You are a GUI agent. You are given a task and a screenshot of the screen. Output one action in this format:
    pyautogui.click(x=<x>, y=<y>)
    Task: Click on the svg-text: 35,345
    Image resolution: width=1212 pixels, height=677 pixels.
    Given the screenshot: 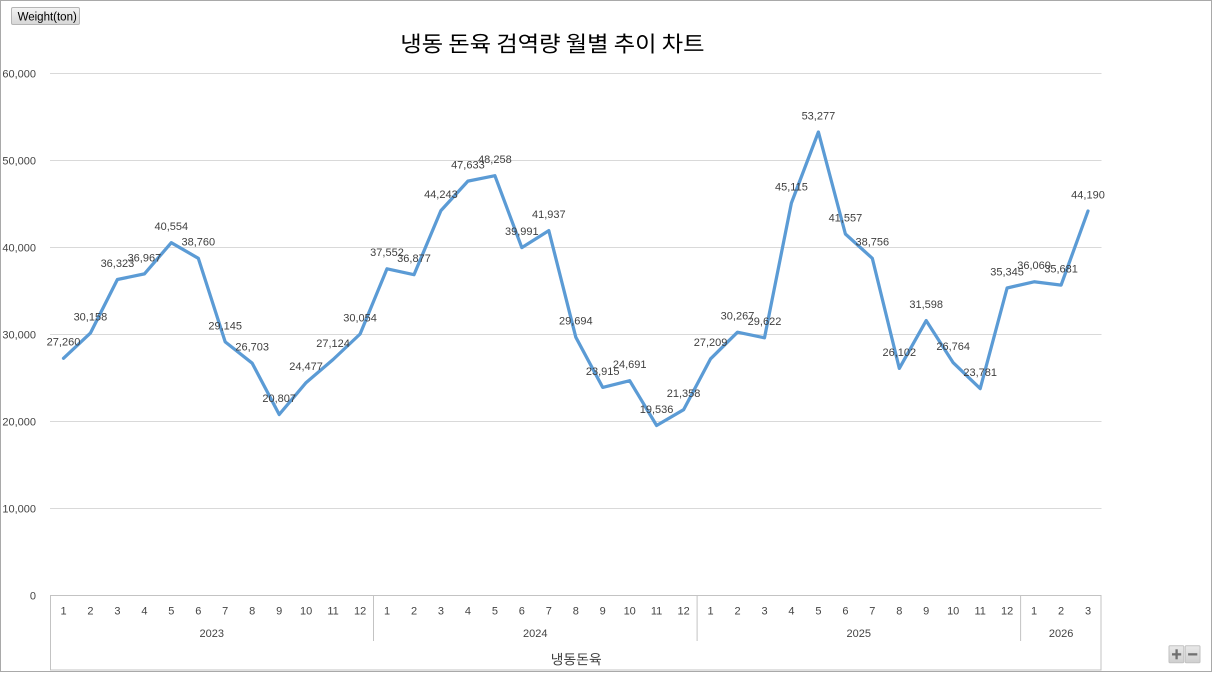 What is the action you would take?
    pyautogui.click(x=1007, y=272)
    